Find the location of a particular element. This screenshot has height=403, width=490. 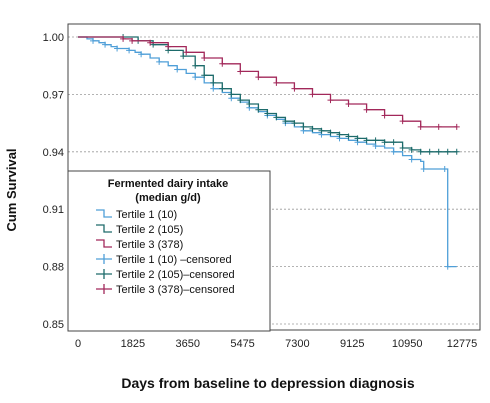

legend-item: Tertile 3 (378)–censored is located at coordinates (165, 290).